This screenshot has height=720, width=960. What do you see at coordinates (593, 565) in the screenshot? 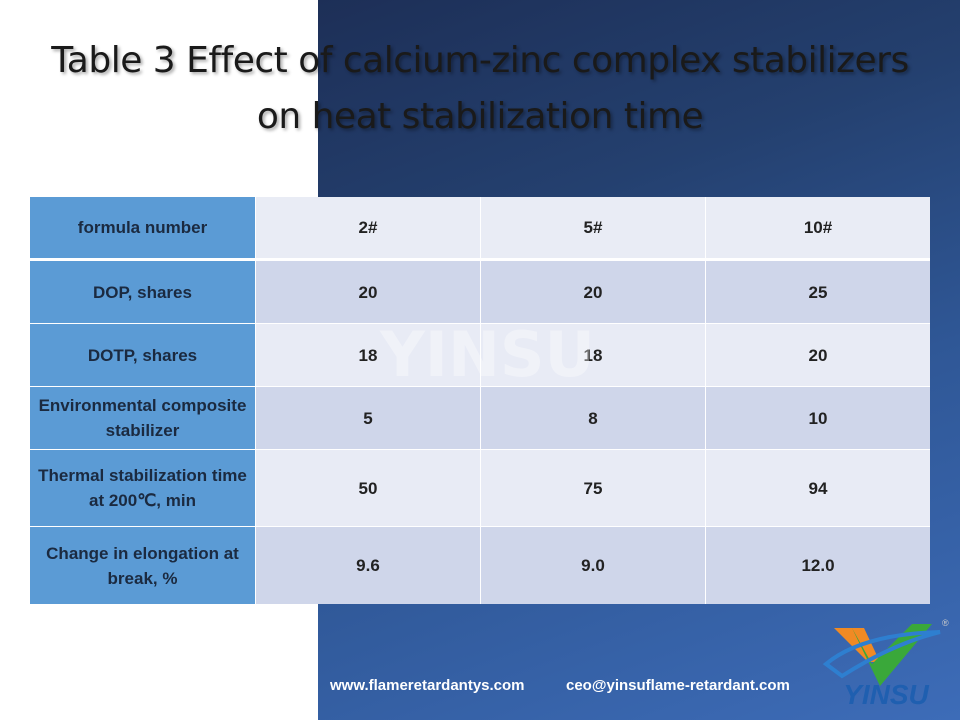
I see `table-cell: 9.0` at bounding box center [593, 565].